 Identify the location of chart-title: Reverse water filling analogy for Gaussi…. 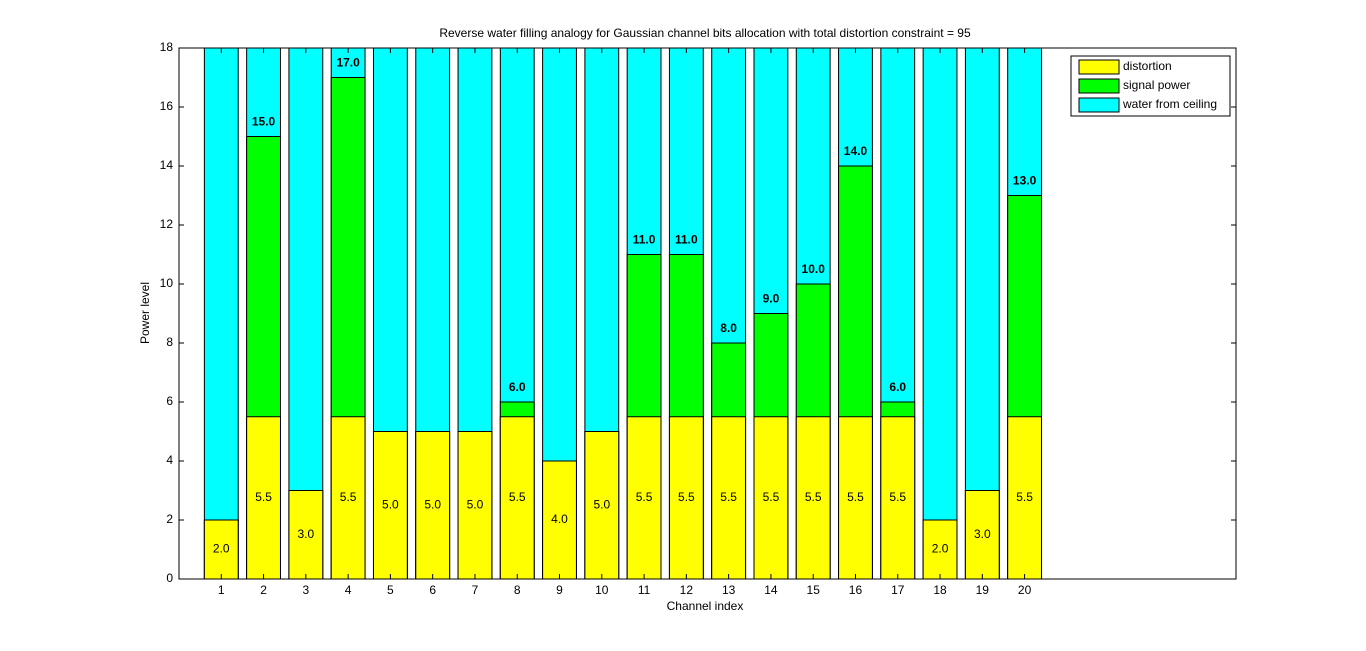
(705, 33).